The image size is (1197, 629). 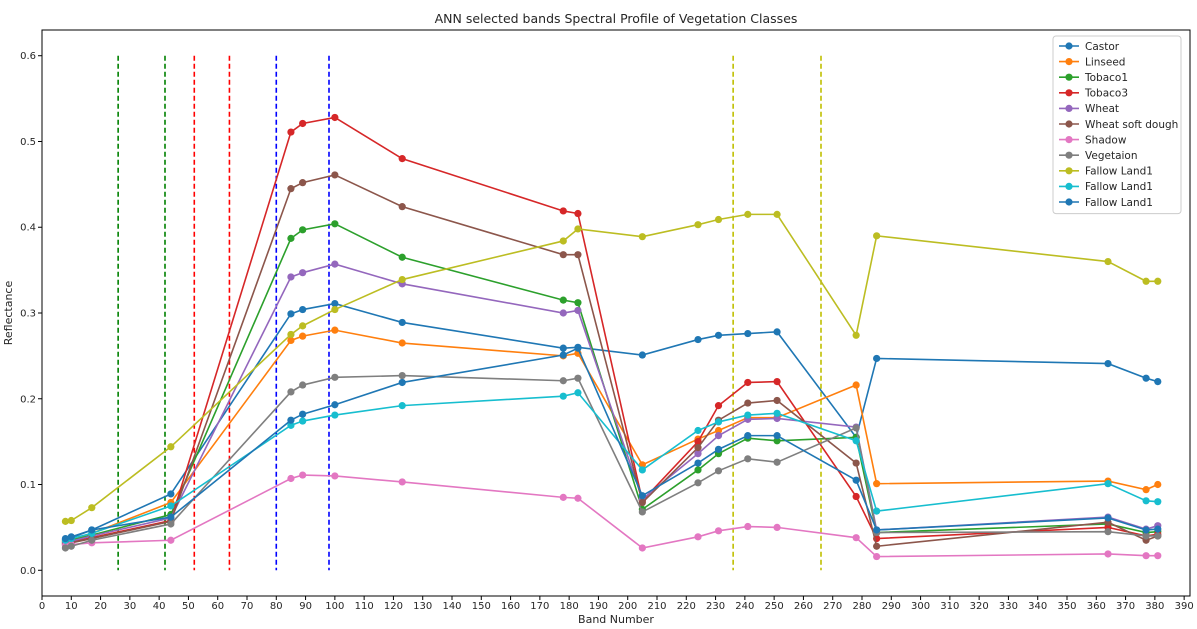 What do you see at coordinates (979, 606) in the screenshot?
I see `x-tick-label: 320` at bounding box center [979, 606].